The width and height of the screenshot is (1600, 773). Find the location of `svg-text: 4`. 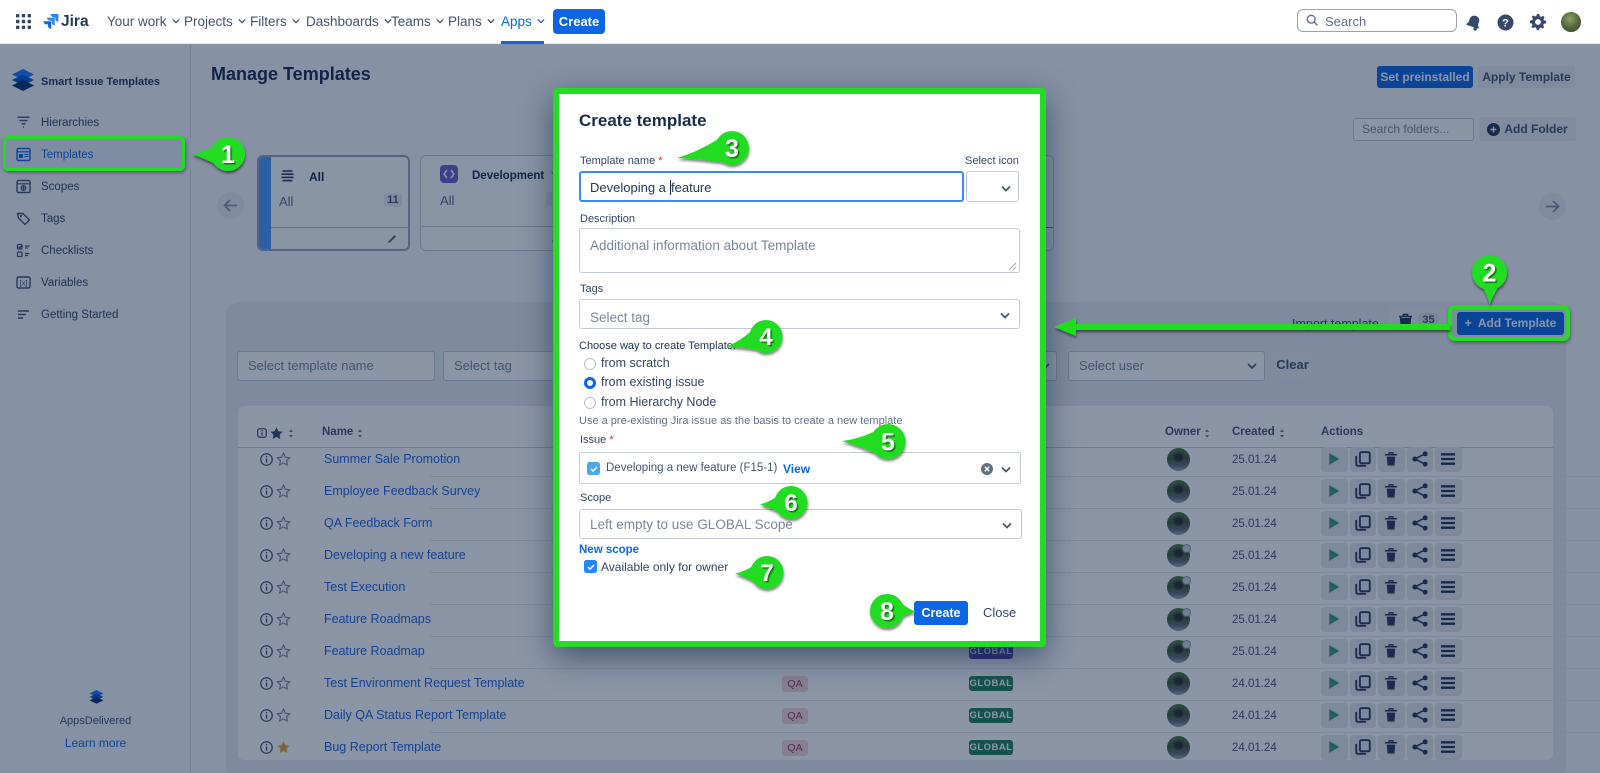

svg-text: 4 is located at coordinates (766, 337).